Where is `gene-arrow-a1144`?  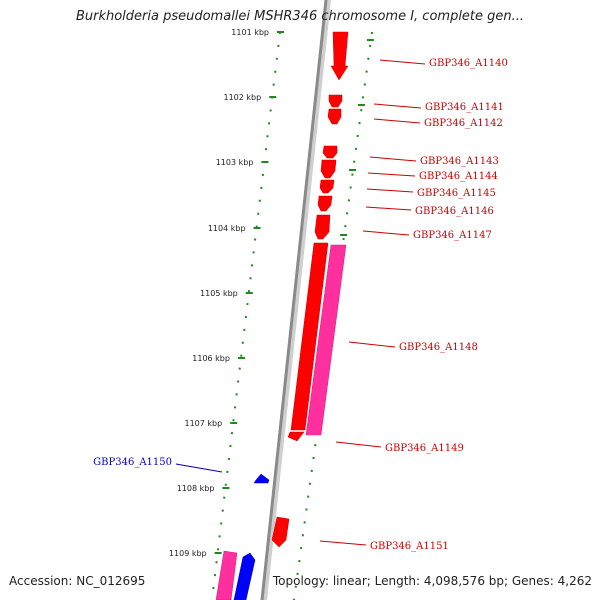 gene-arrow-a1144 is located at coordinates (328, 169).